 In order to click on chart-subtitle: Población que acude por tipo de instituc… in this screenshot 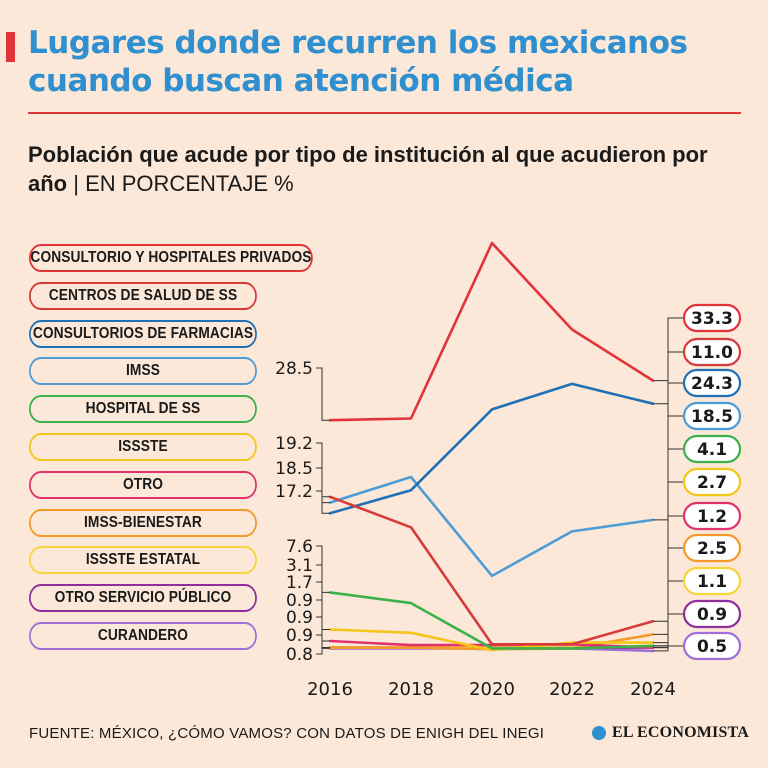, I will do `click(388, 169)`.